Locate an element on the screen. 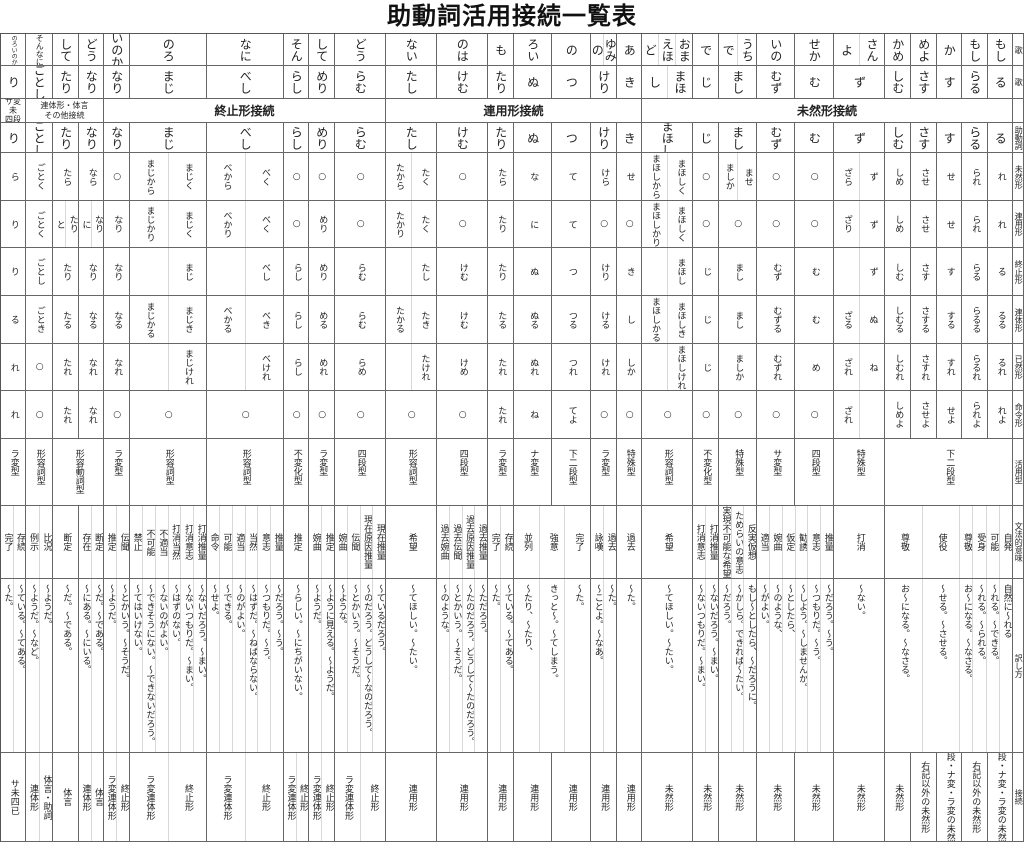 The width and height of the screenshot is (1024, 842). conjugation-type-cell: 形容詞型 is located at coordinates (411, 472).